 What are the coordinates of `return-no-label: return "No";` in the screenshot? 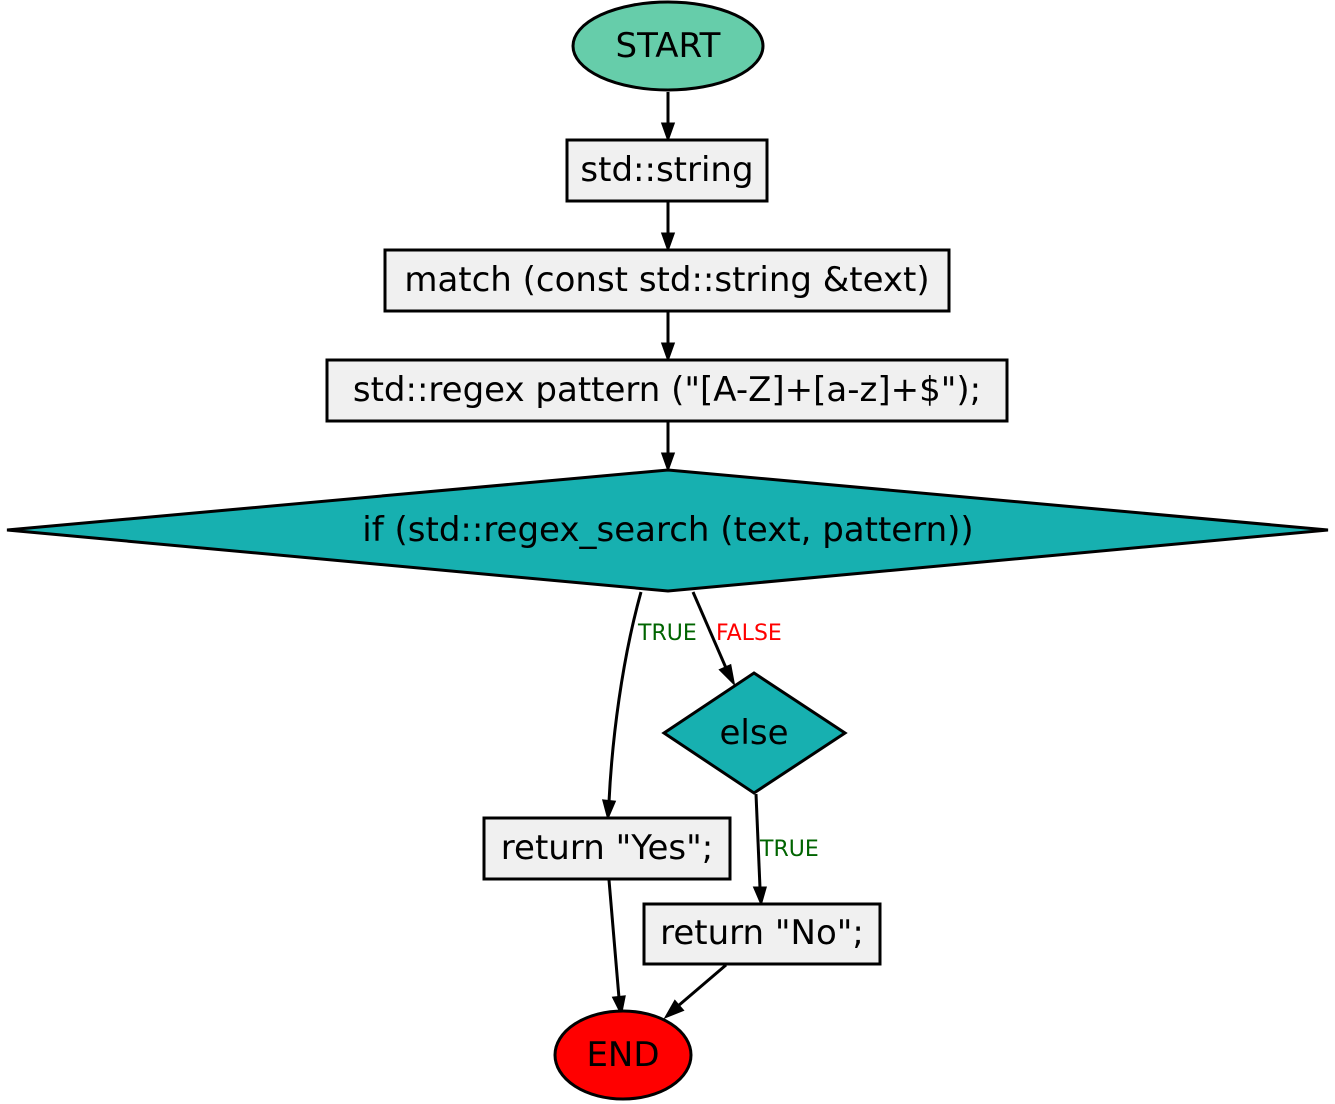 It's located at (762, 933).